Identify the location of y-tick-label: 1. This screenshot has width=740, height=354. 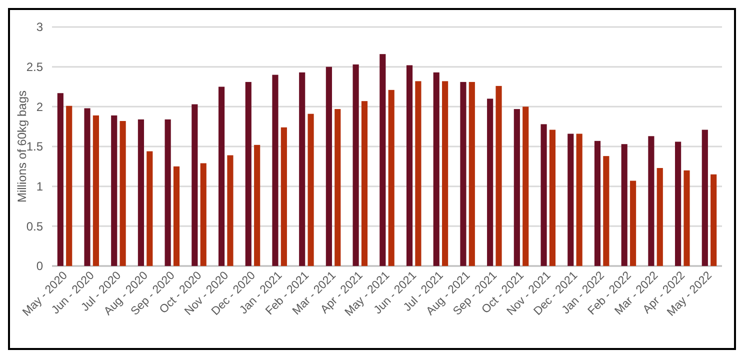
(40, 187).